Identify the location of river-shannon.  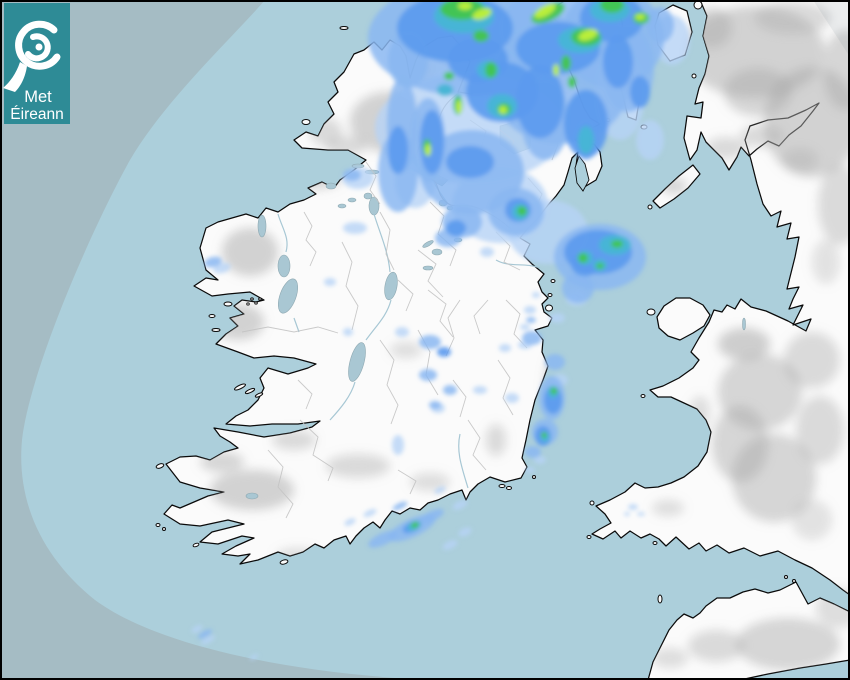
(382, 243).